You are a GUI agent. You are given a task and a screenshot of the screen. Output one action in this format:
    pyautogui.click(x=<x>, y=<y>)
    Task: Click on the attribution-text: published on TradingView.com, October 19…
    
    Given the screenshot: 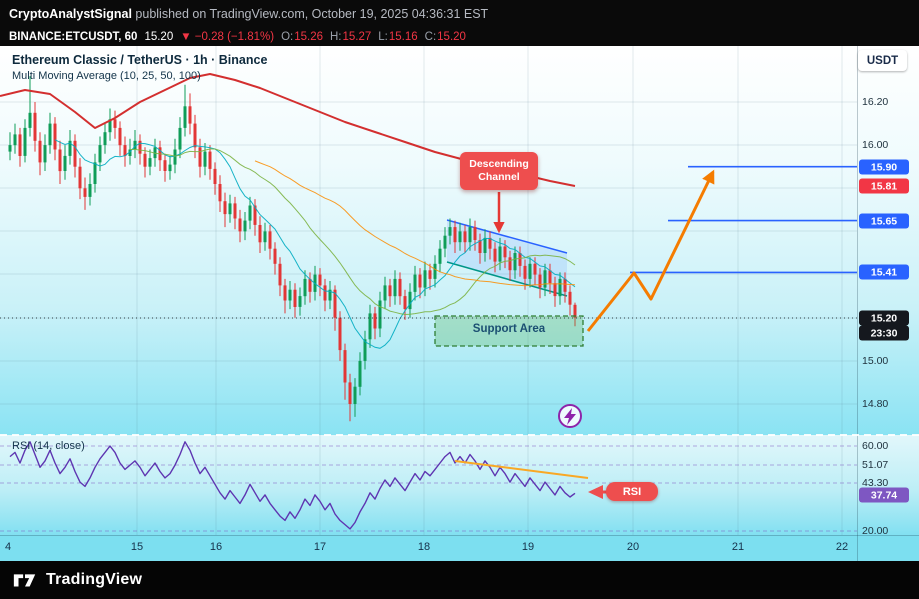 What is the action you would take?
    pyautogui.click(x=310, y=13)
    